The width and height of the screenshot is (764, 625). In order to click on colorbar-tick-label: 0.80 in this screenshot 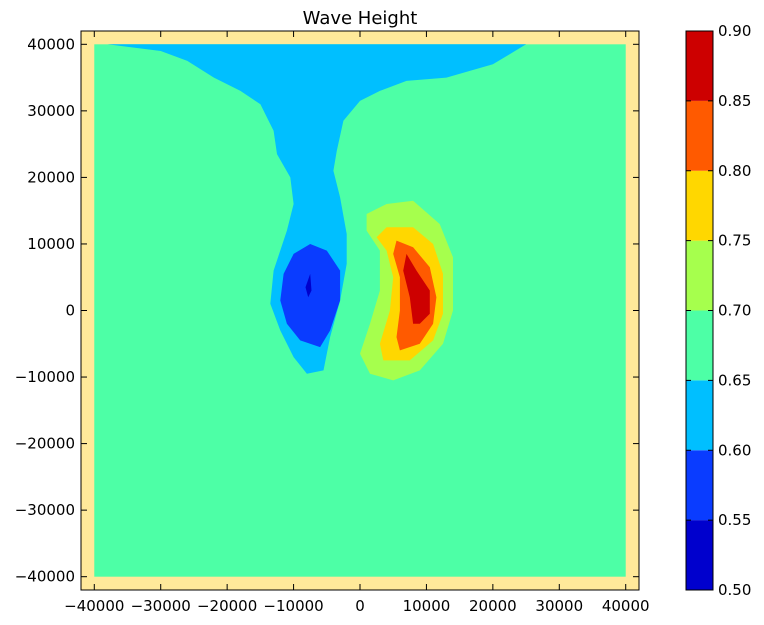, I will do `click(734, 171)`.